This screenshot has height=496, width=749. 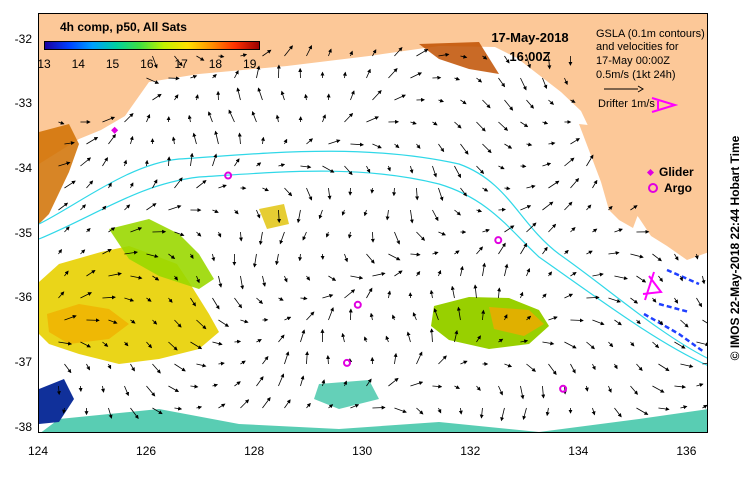 I want to click on sst-patch-nw, so click(x=59, y=174).